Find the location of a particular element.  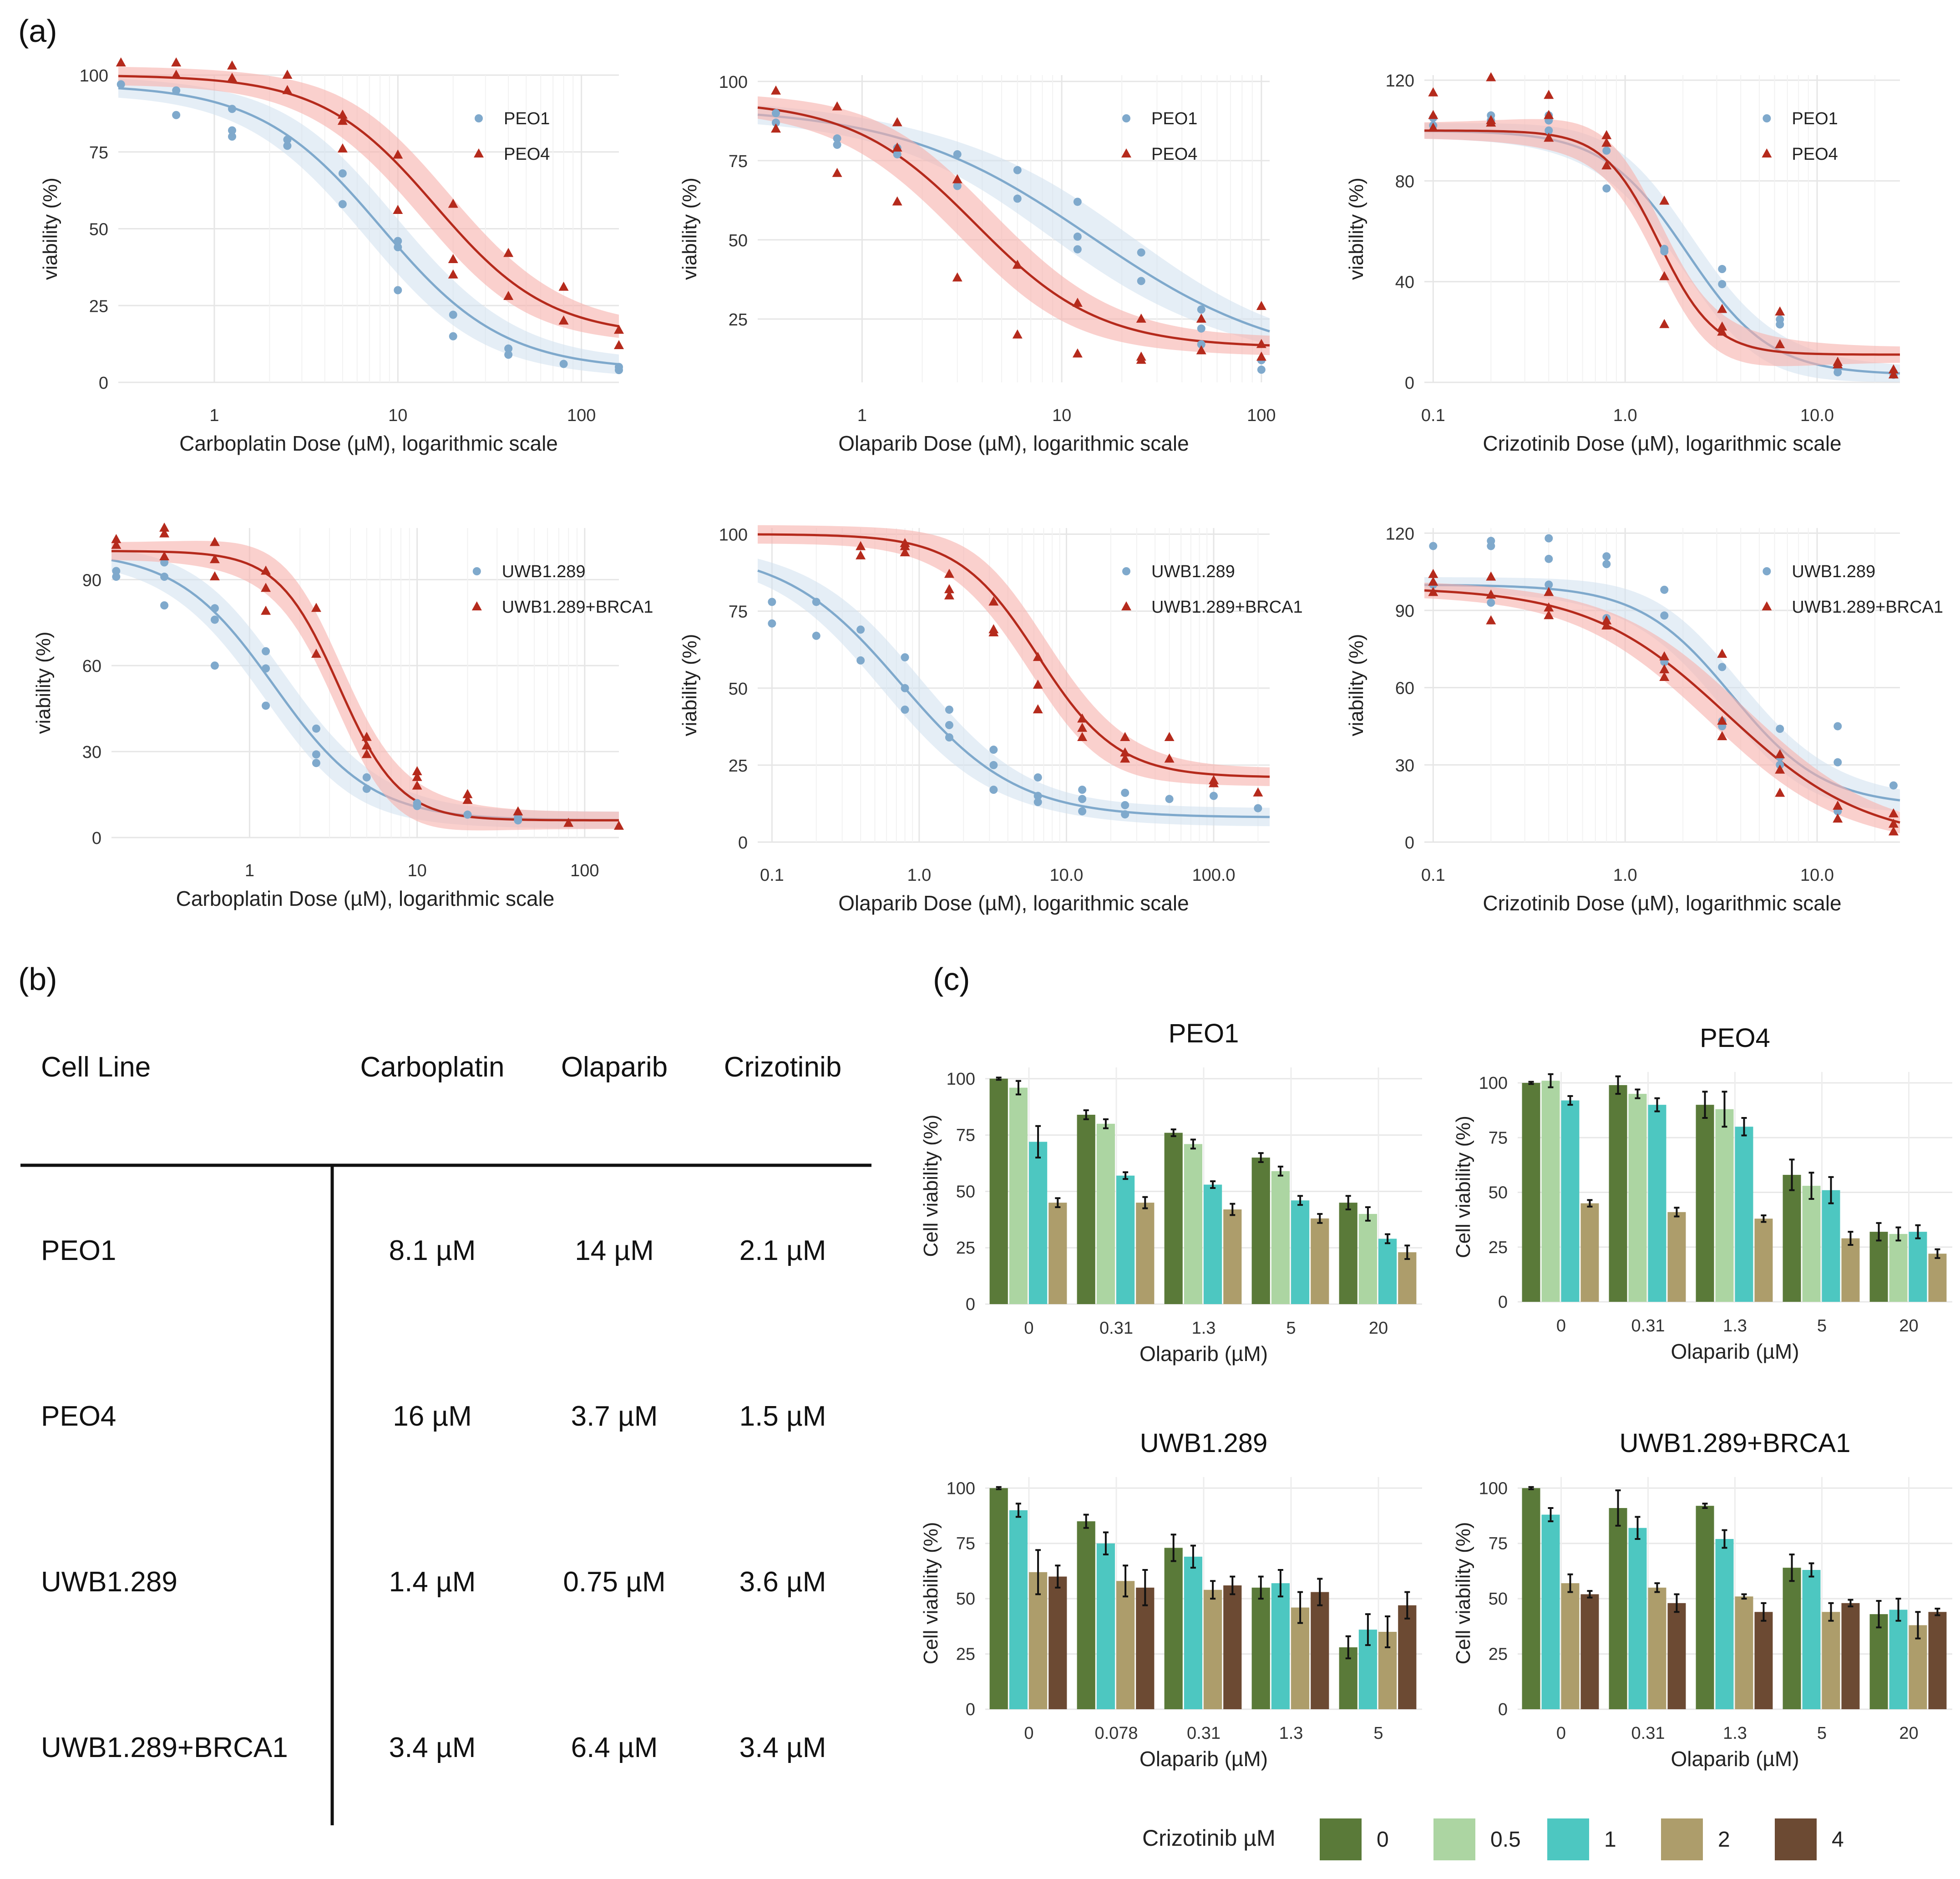

table-row-peo4-carboplatin: 16 µM is located at coordinates (432, 1416).